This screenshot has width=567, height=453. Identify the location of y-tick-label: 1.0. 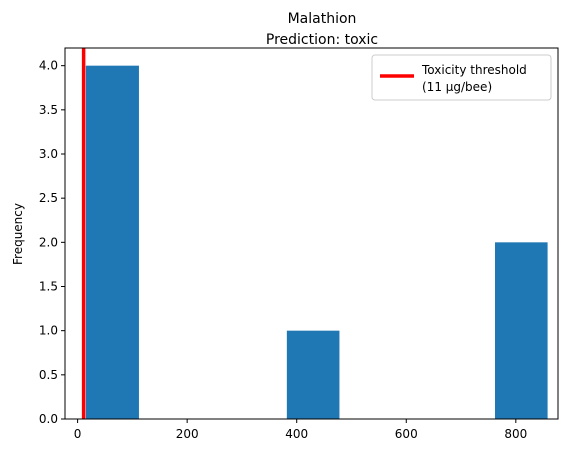
(48, 331).